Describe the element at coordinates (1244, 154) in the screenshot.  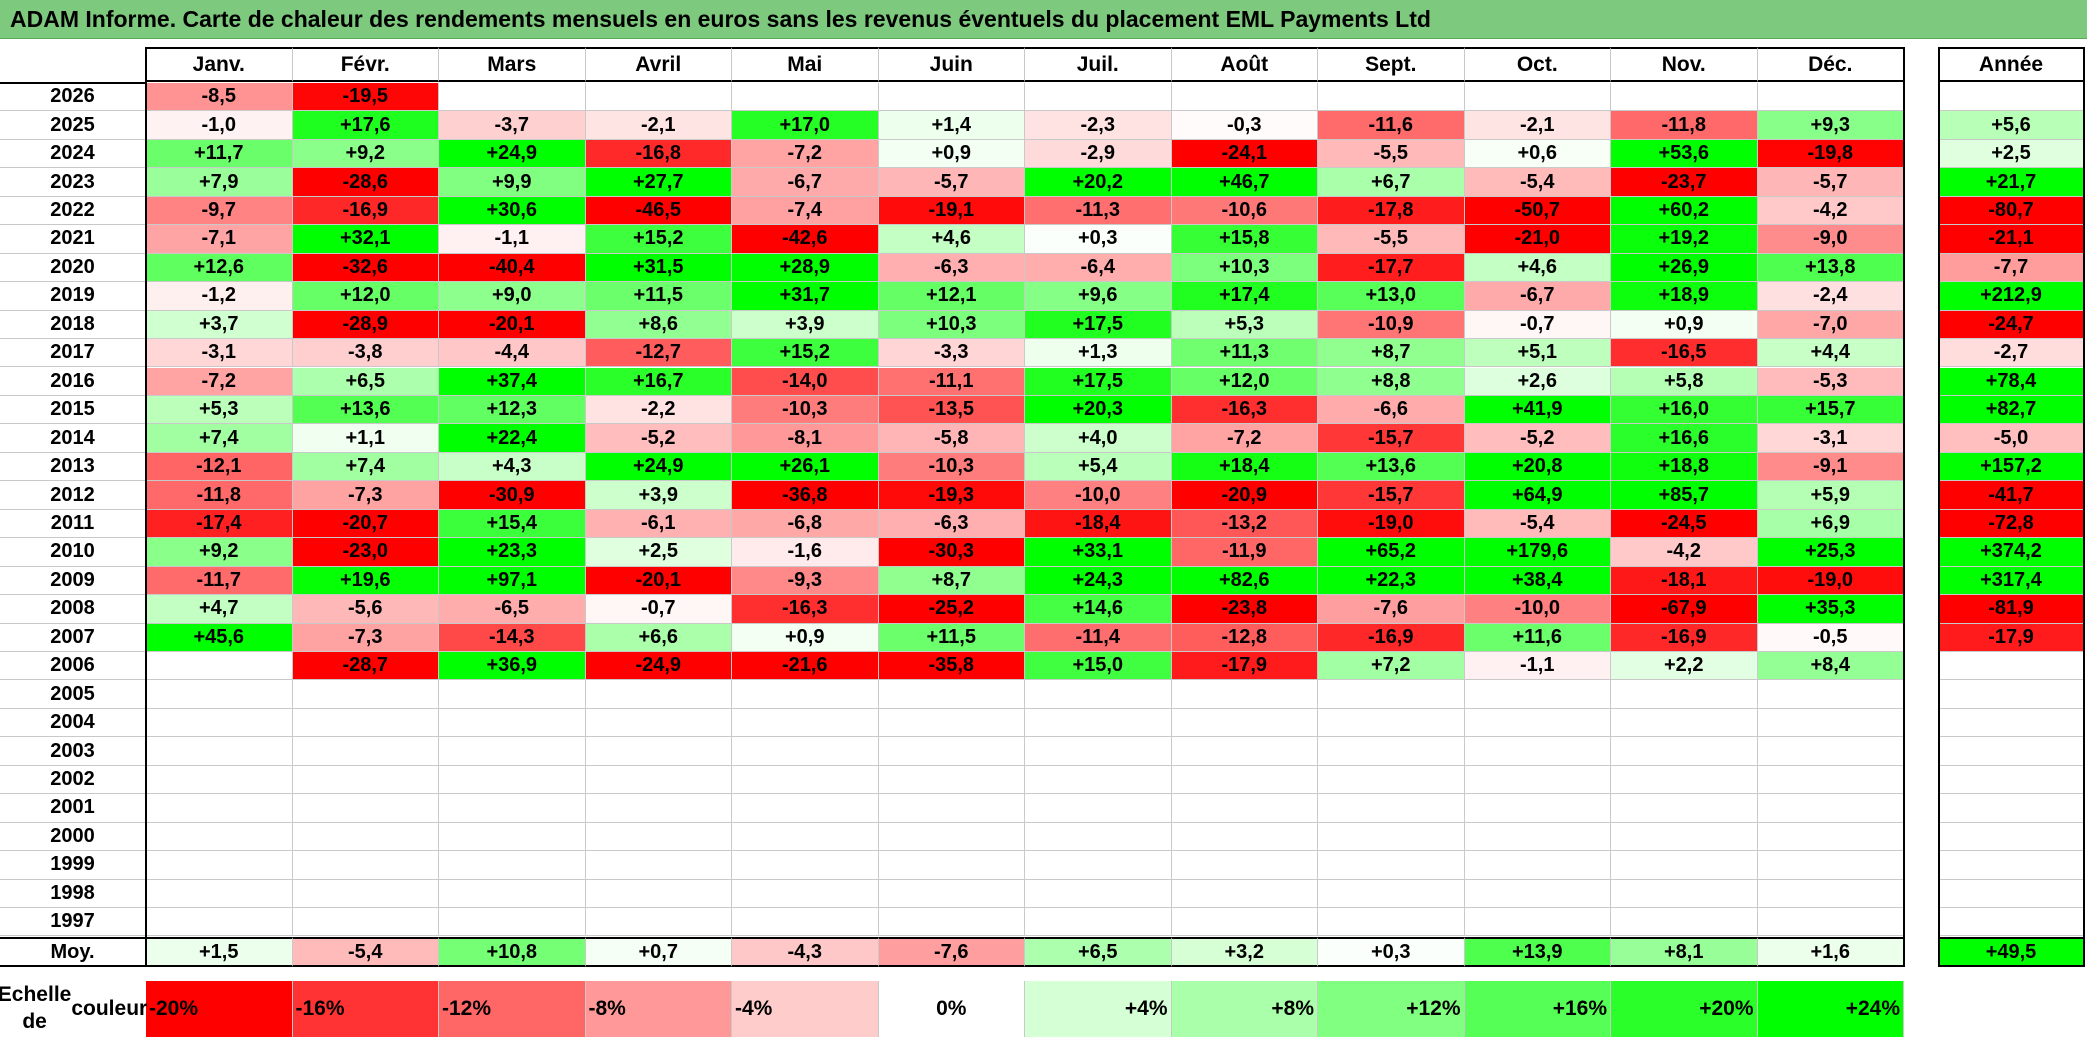
I see `heatmap-cell: -24,1` at that location.